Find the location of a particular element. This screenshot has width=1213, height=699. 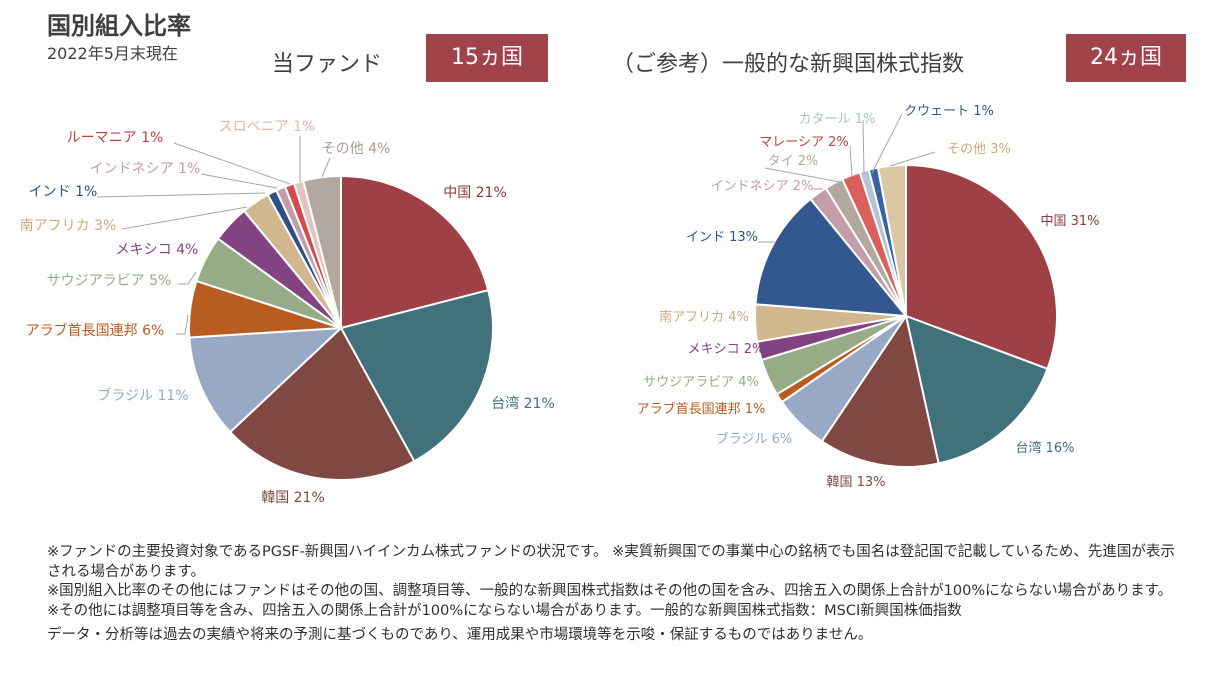

data-label: マレーシア 2% is located at coordinates (804, 142).